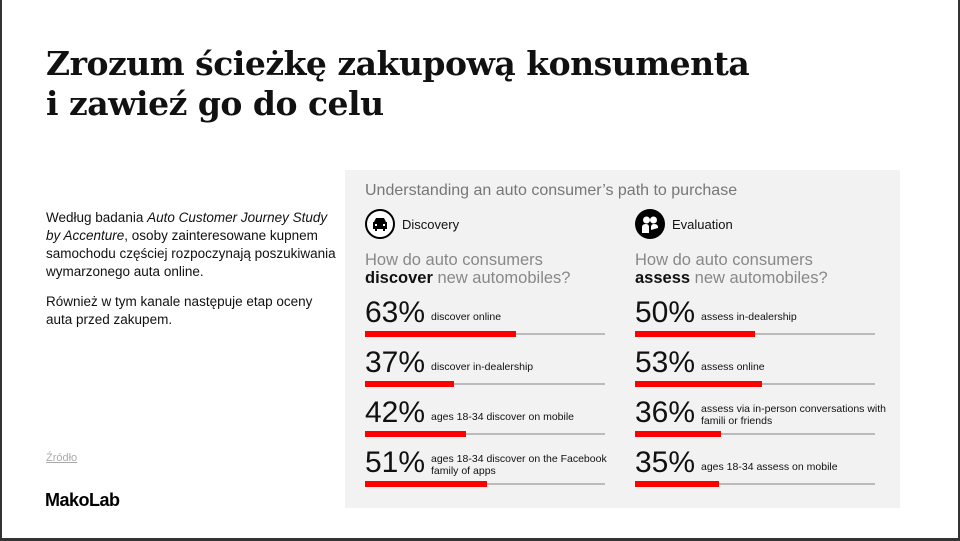  I want to click on stat-percent: 37%, so click(395, 362).